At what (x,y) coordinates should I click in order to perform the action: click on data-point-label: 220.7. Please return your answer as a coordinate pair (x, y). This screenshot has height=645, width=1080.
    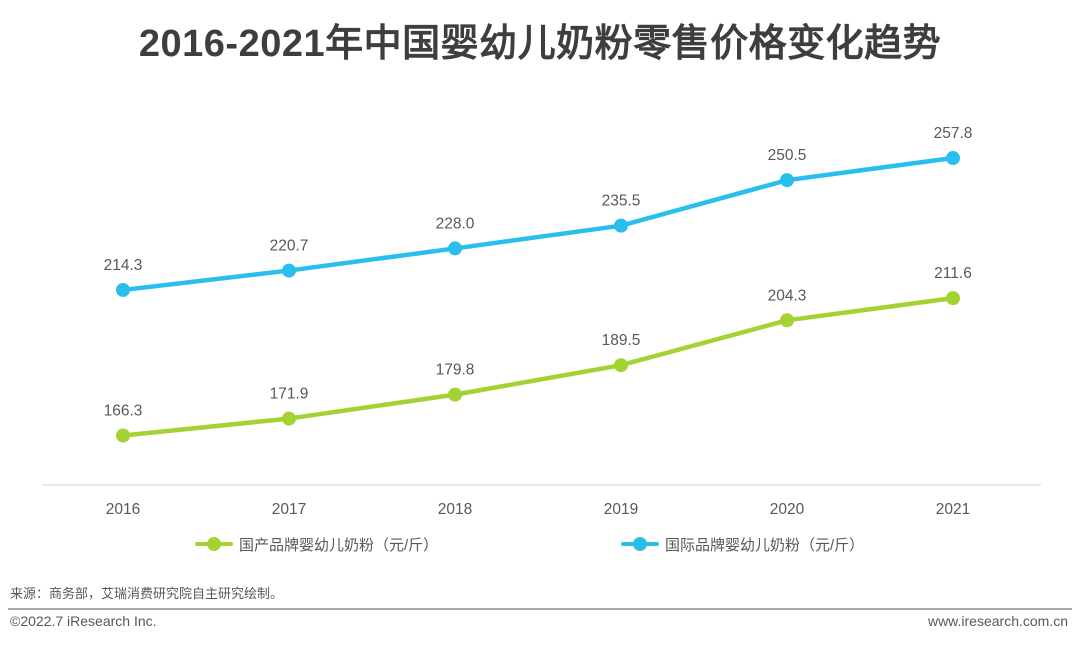
    Looking at the image, I should click on (289, 246).